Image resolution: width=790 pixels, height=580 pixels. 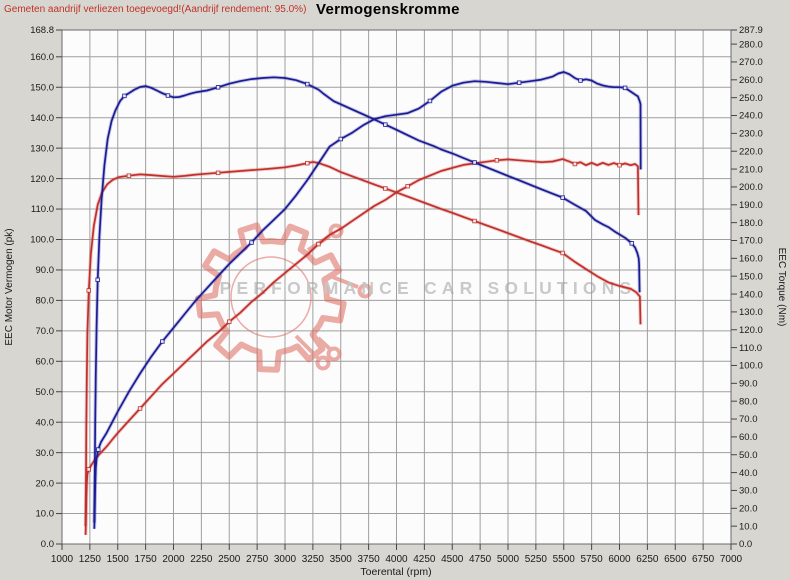 What do you see at coordinates (751, 44) in the screenshot?
I see `right-tick-label: 280.0` at bounding box center [751, 44].